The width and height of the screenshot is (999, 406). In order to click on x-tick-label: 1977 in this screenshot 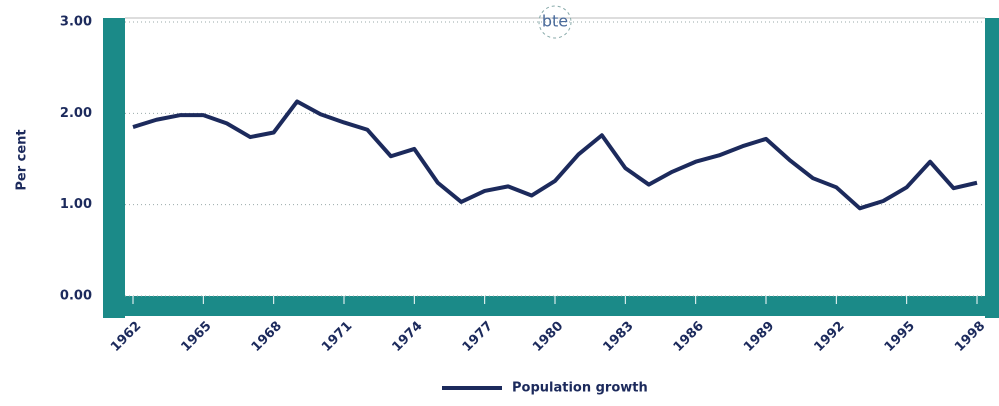, I will do `click(478, 337)`.